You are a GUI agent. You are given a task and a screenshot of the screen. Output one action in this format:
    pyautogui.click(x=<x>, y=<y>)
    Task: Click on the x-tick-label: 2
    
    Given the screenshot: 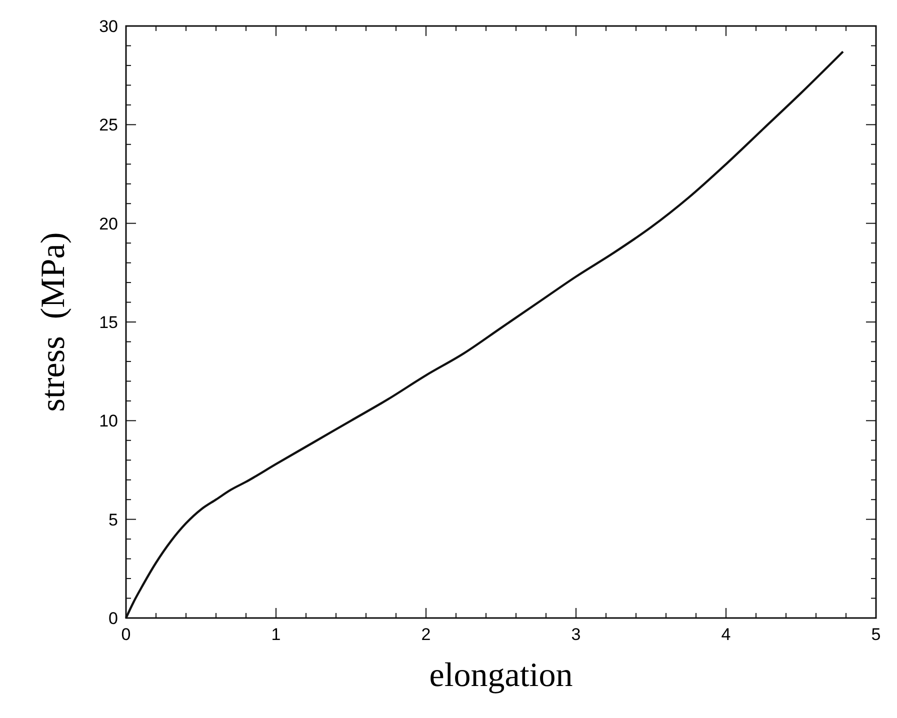 What is the action you would take?
    pyautogui.click(x=426, y=634)
    